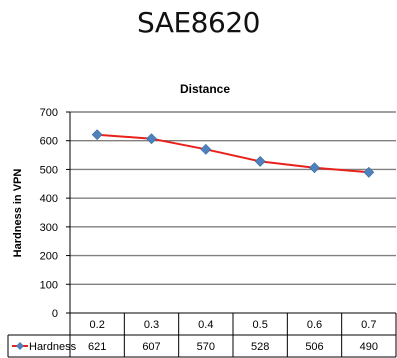  I want to click on x-tick-label: 0.4, so click(205, 325).